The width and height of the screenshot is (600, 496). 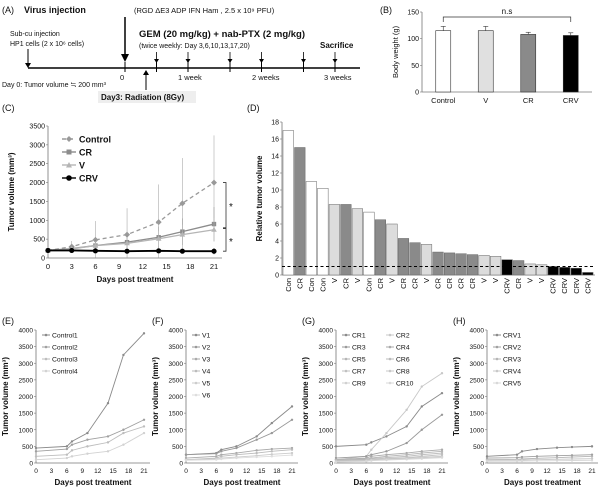 What do you see at coordinates (336, 471) in the screenshot?
I see `g-x-tick-label: 0` at bounding box center [336, 471].